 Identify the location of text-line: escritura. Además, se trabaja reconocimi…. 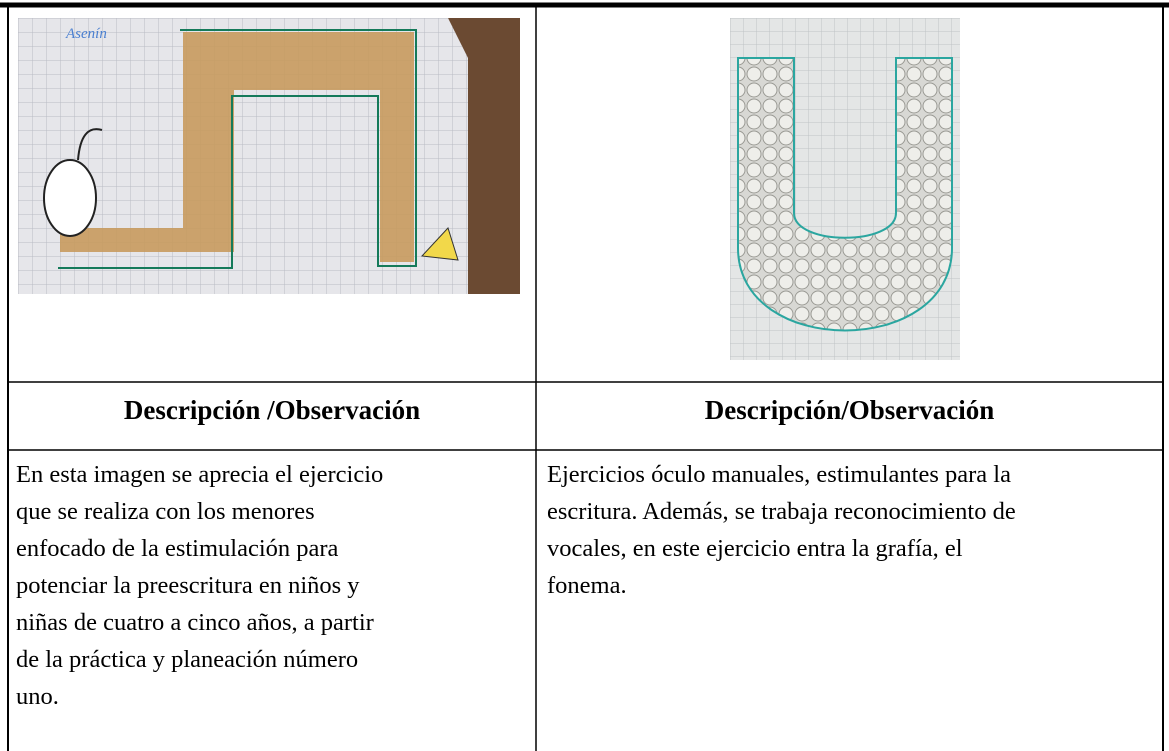
(781, 511).